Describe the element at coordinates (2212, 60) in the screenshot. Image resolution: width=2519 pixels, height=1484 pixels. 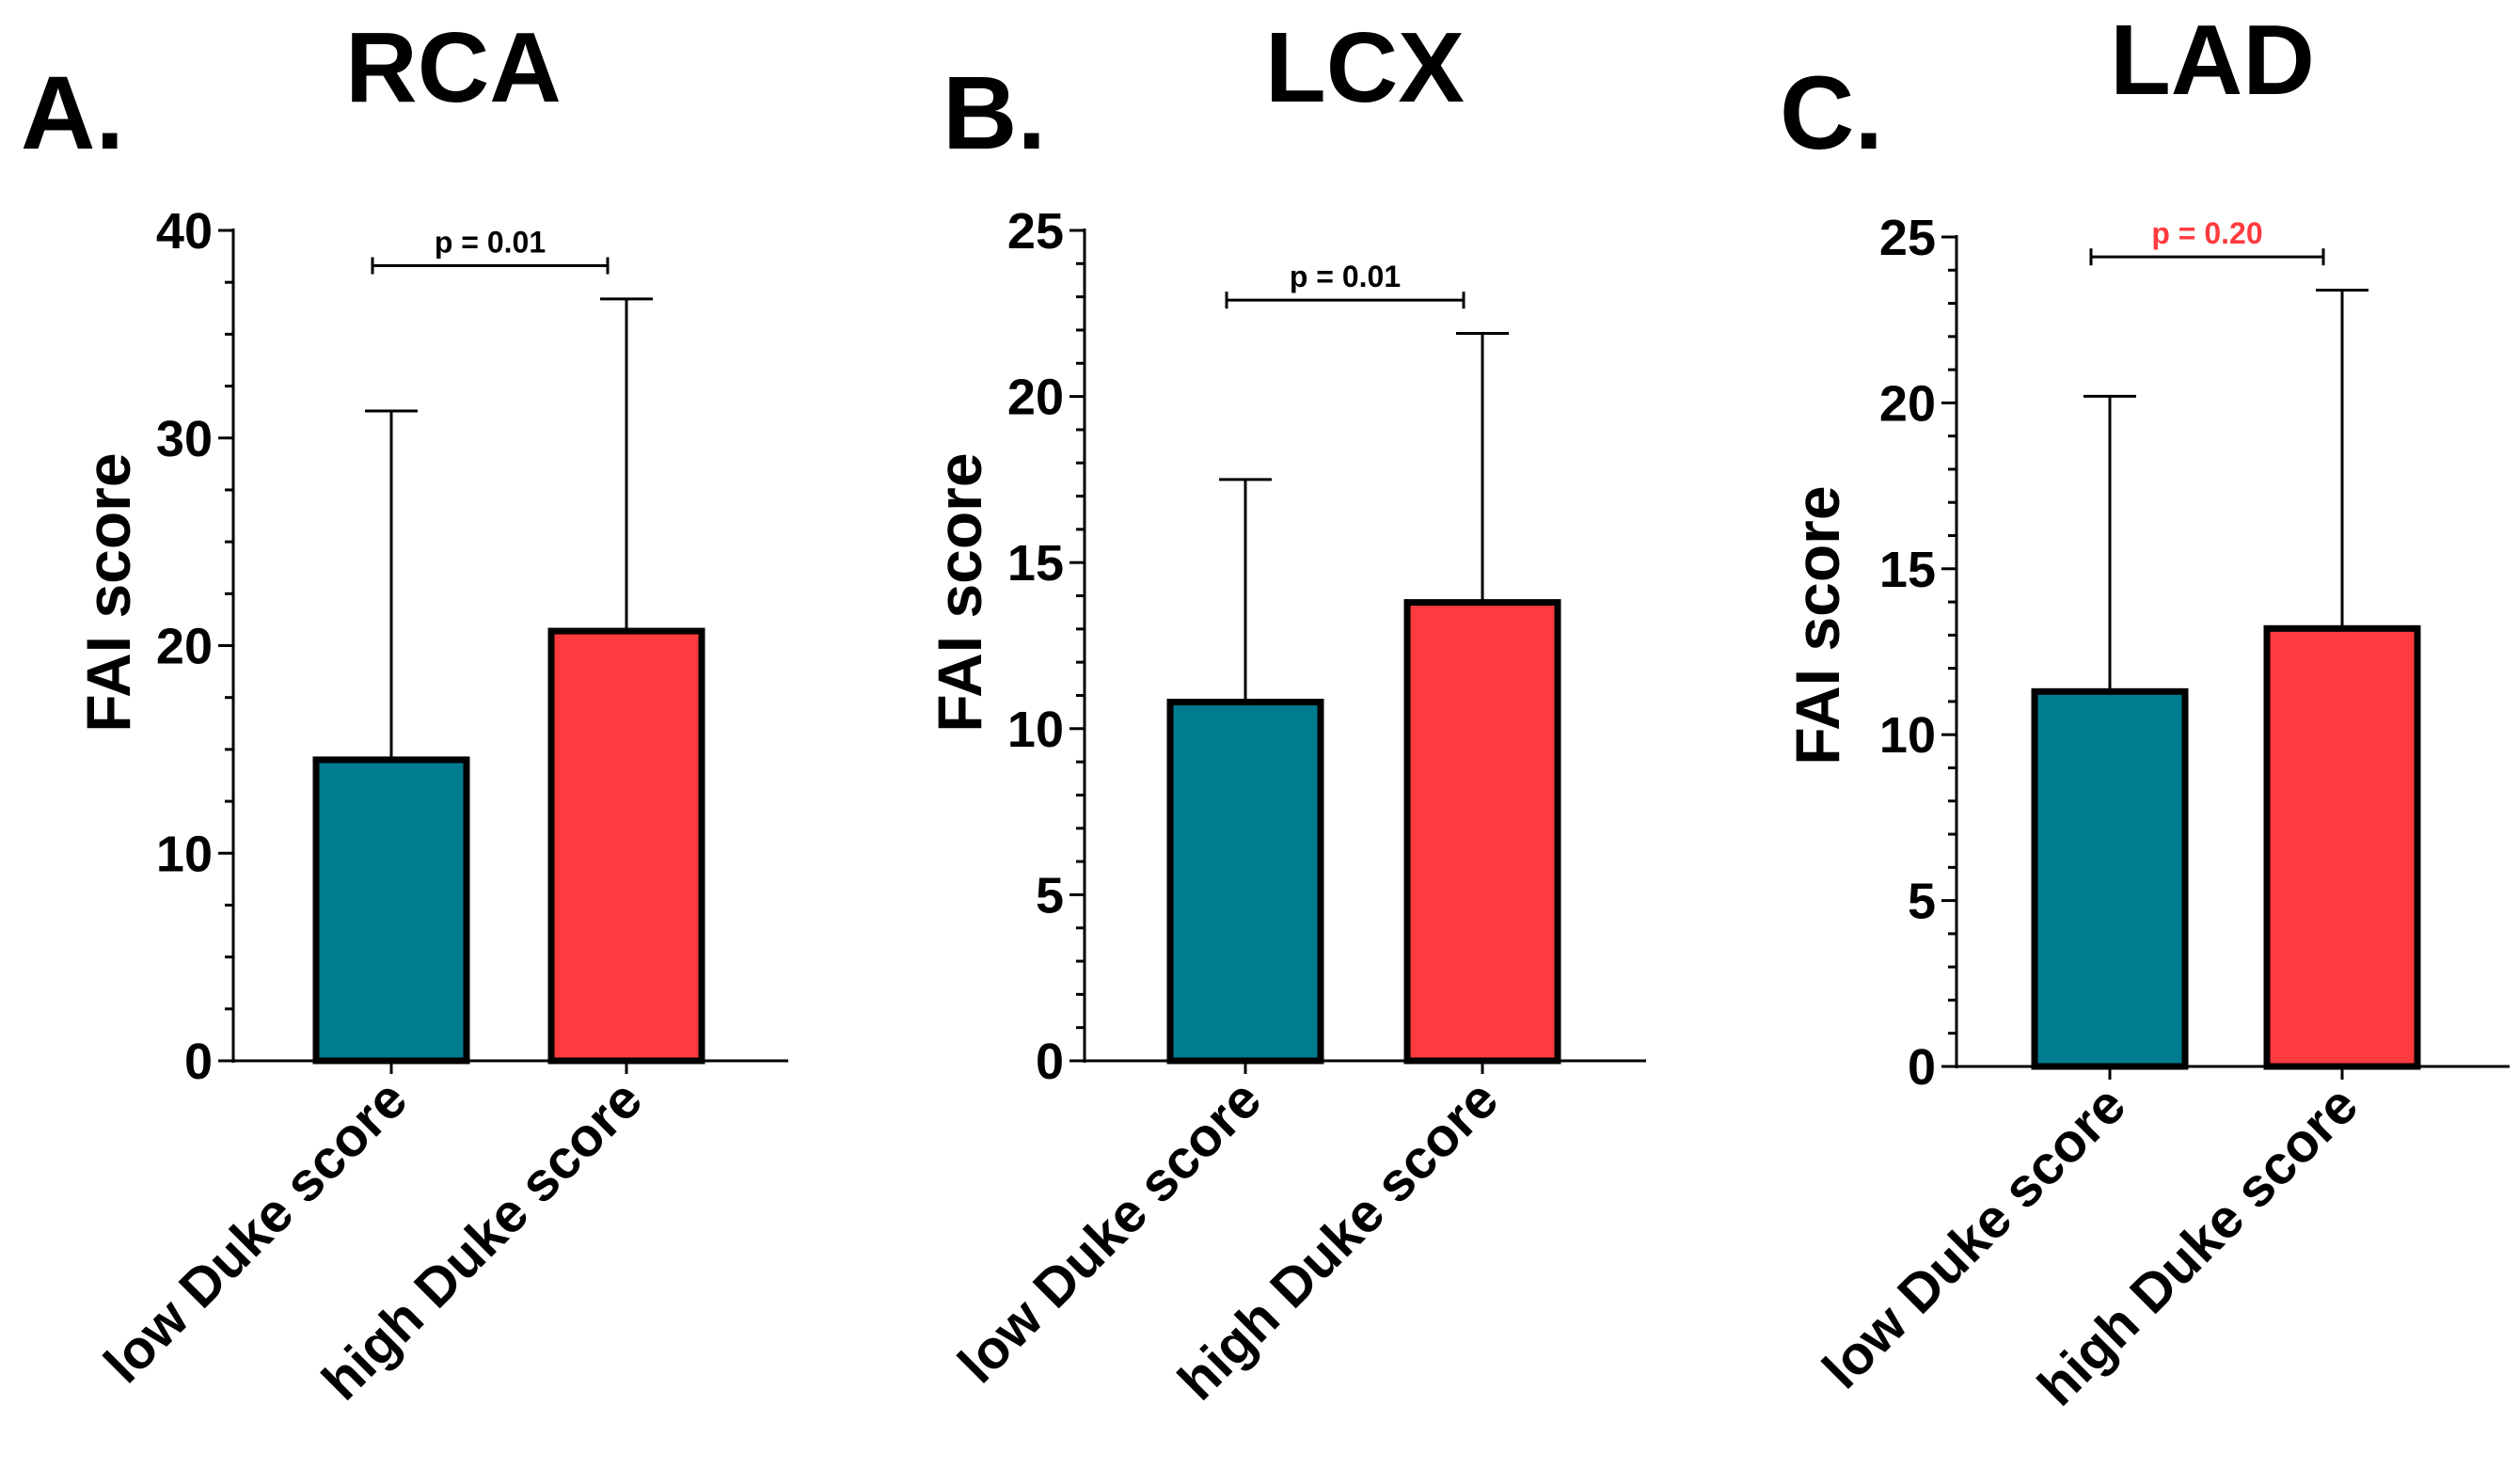
I see `chart-title: LAD` at that location.